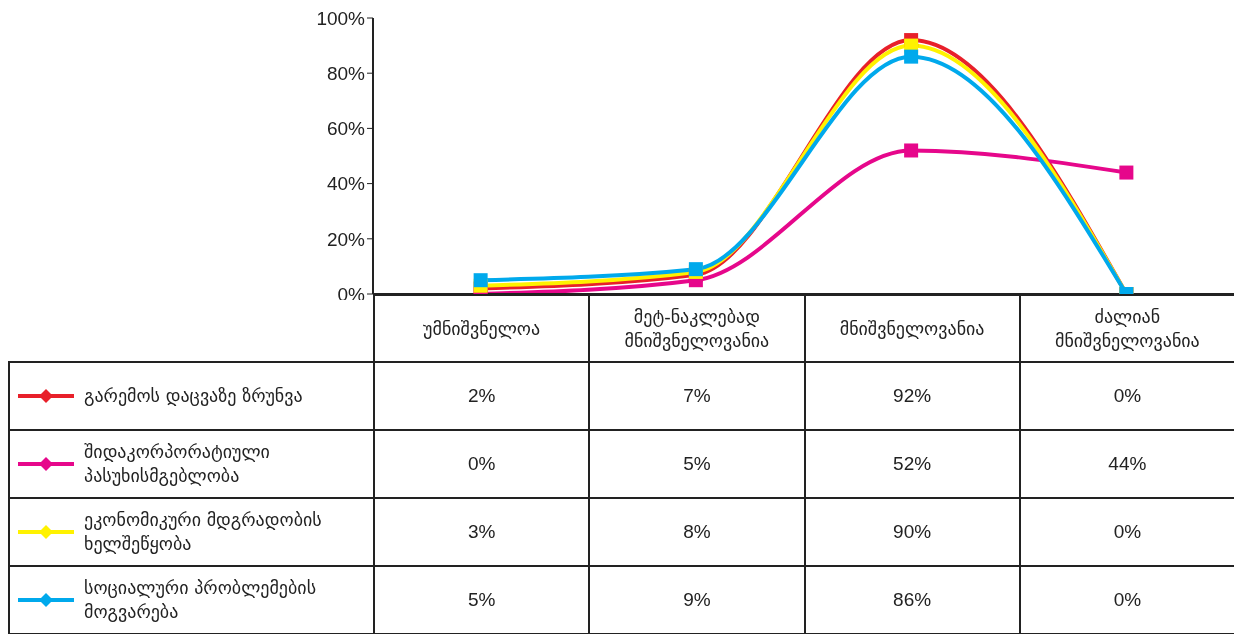 This screenshot has height=634, width=1234. What do you see at coordinates (912, 599) in the screenshot?
I see `data-label: 86%` at bounding box center [912, 599].